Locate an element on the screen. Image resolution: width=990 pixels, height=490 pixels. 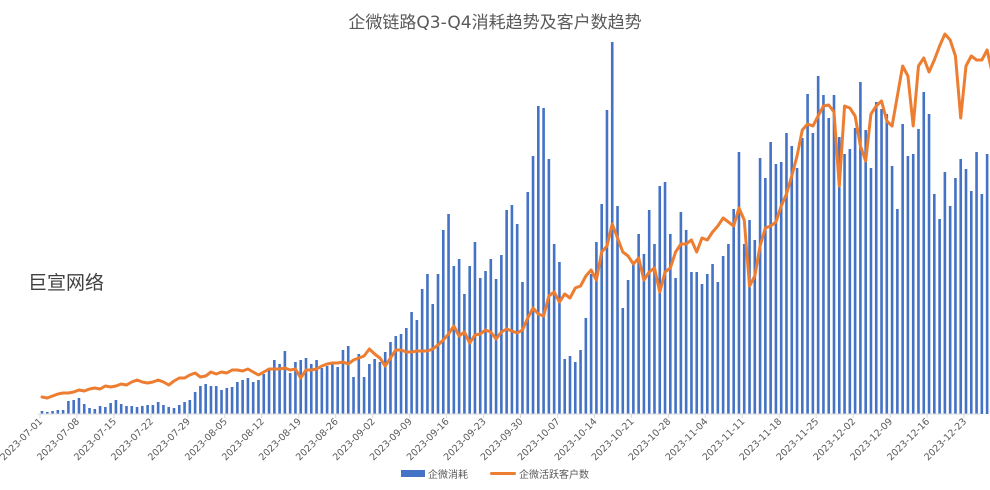
legend-line-swatch-icon is located at coordinates (503, 473).